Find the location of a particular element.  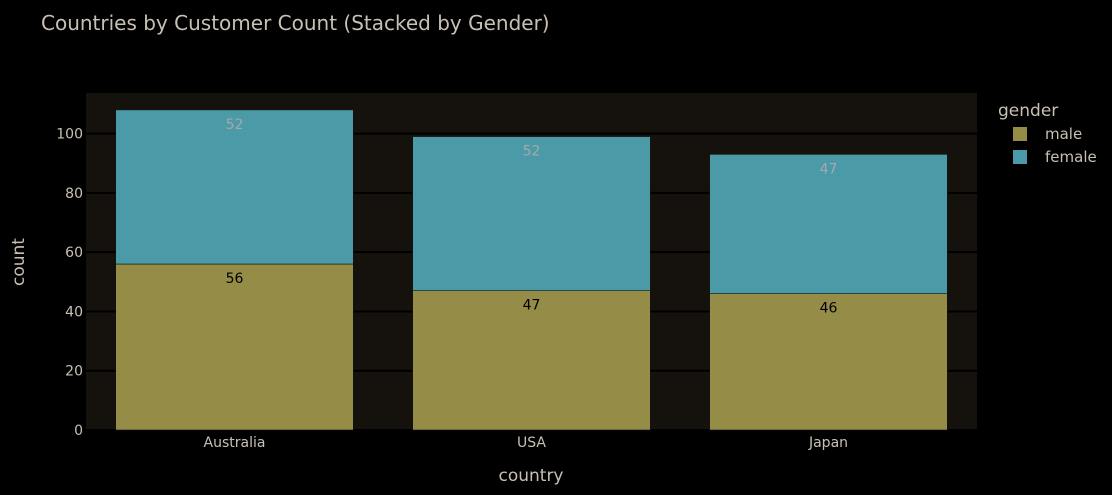

x-tick-label: USA is located at coordinates (531, 443).